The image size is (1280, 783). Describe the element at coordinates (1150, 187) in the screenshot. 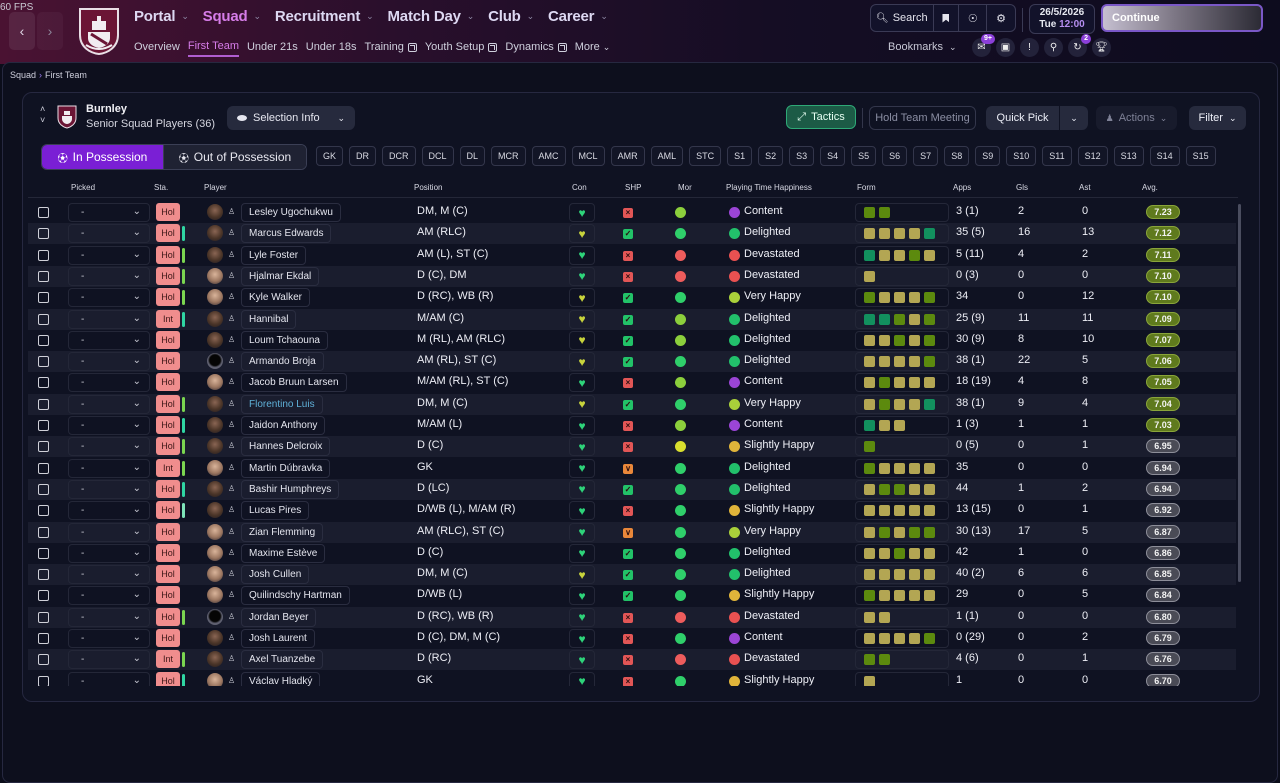

I see `col-average-rating: Avg.` at that location.